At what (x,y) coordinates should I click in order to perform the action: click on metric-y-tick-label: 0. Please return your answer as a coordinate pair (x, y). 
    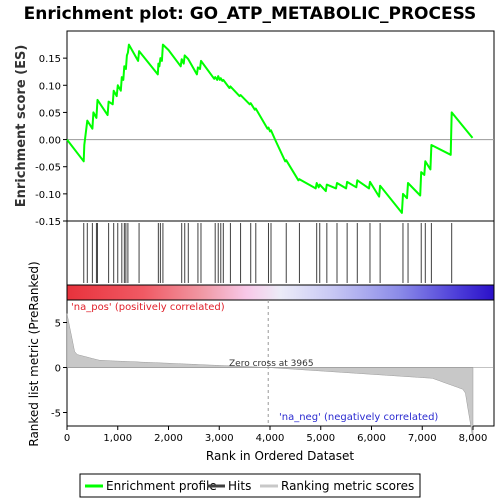
    Looking at the image, I should click on (58, 369).